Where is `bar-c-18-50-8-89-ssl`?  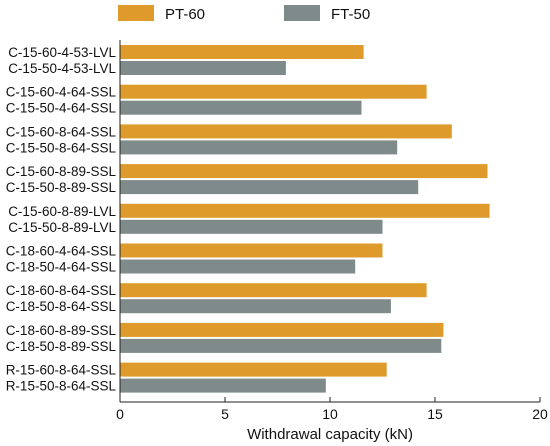 bar-c-18-50-8-89-ssl is located at coordinates (281, 345).